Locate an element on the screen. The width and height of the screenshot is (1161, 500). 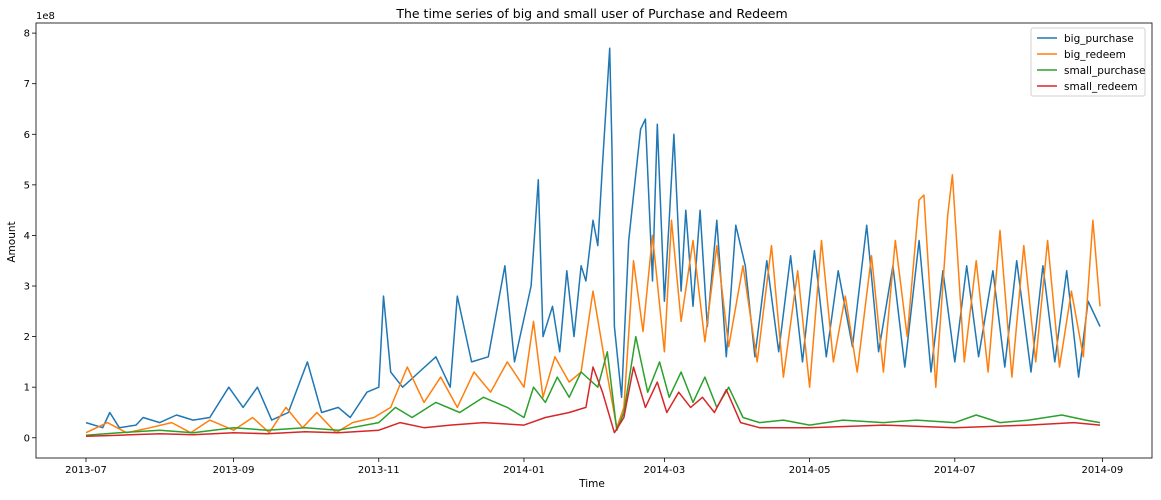
y-tick-label: 5 is located at coordinates (27, 185).